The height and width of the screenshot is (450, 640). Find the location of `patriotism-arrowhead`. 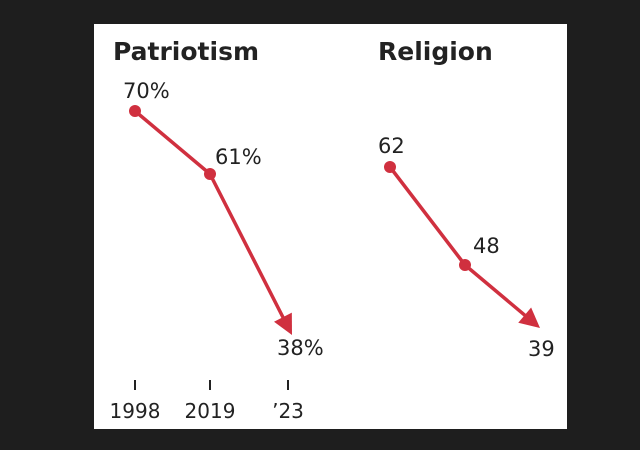

patriotism-arrowhead is located at coordinates (283, 323).